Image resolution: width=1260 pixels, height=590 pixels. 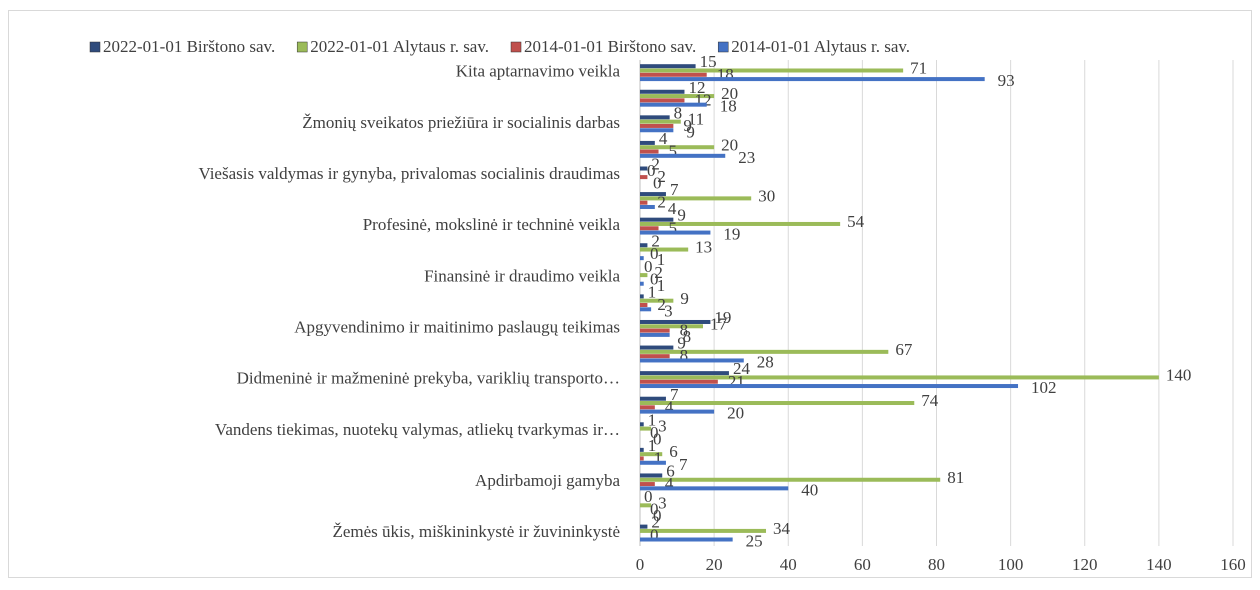 I want to click on y-tick-label: Kita aptarnavimo veikla, so click(x=538, y=71).